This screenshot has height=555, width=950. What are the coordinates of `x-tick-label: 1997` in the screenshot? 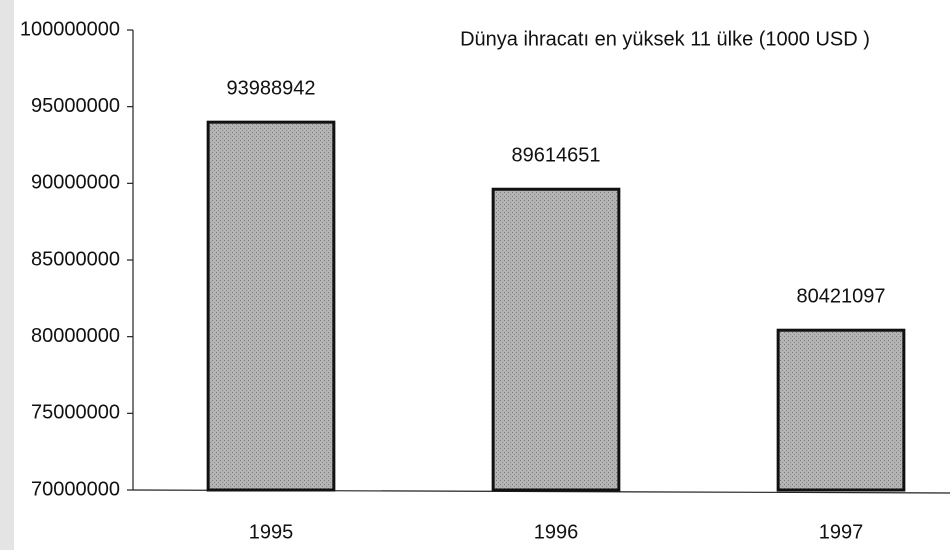 It's located at (841, 532).